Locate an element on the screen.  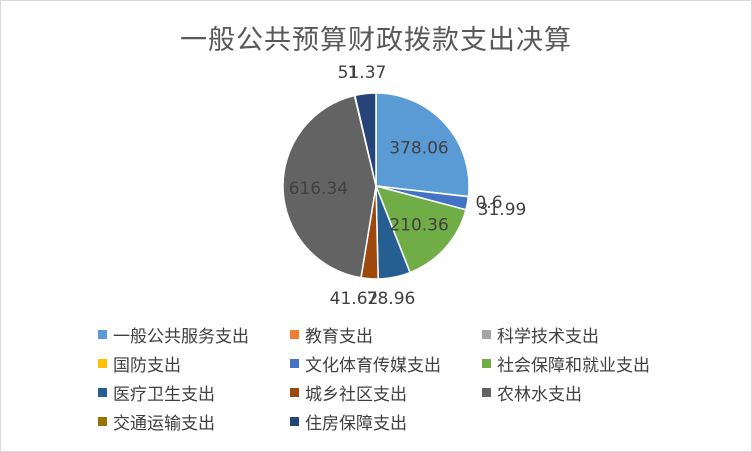
legend-entry-10: 住房保障支出 is located at coordinates (386, 422).